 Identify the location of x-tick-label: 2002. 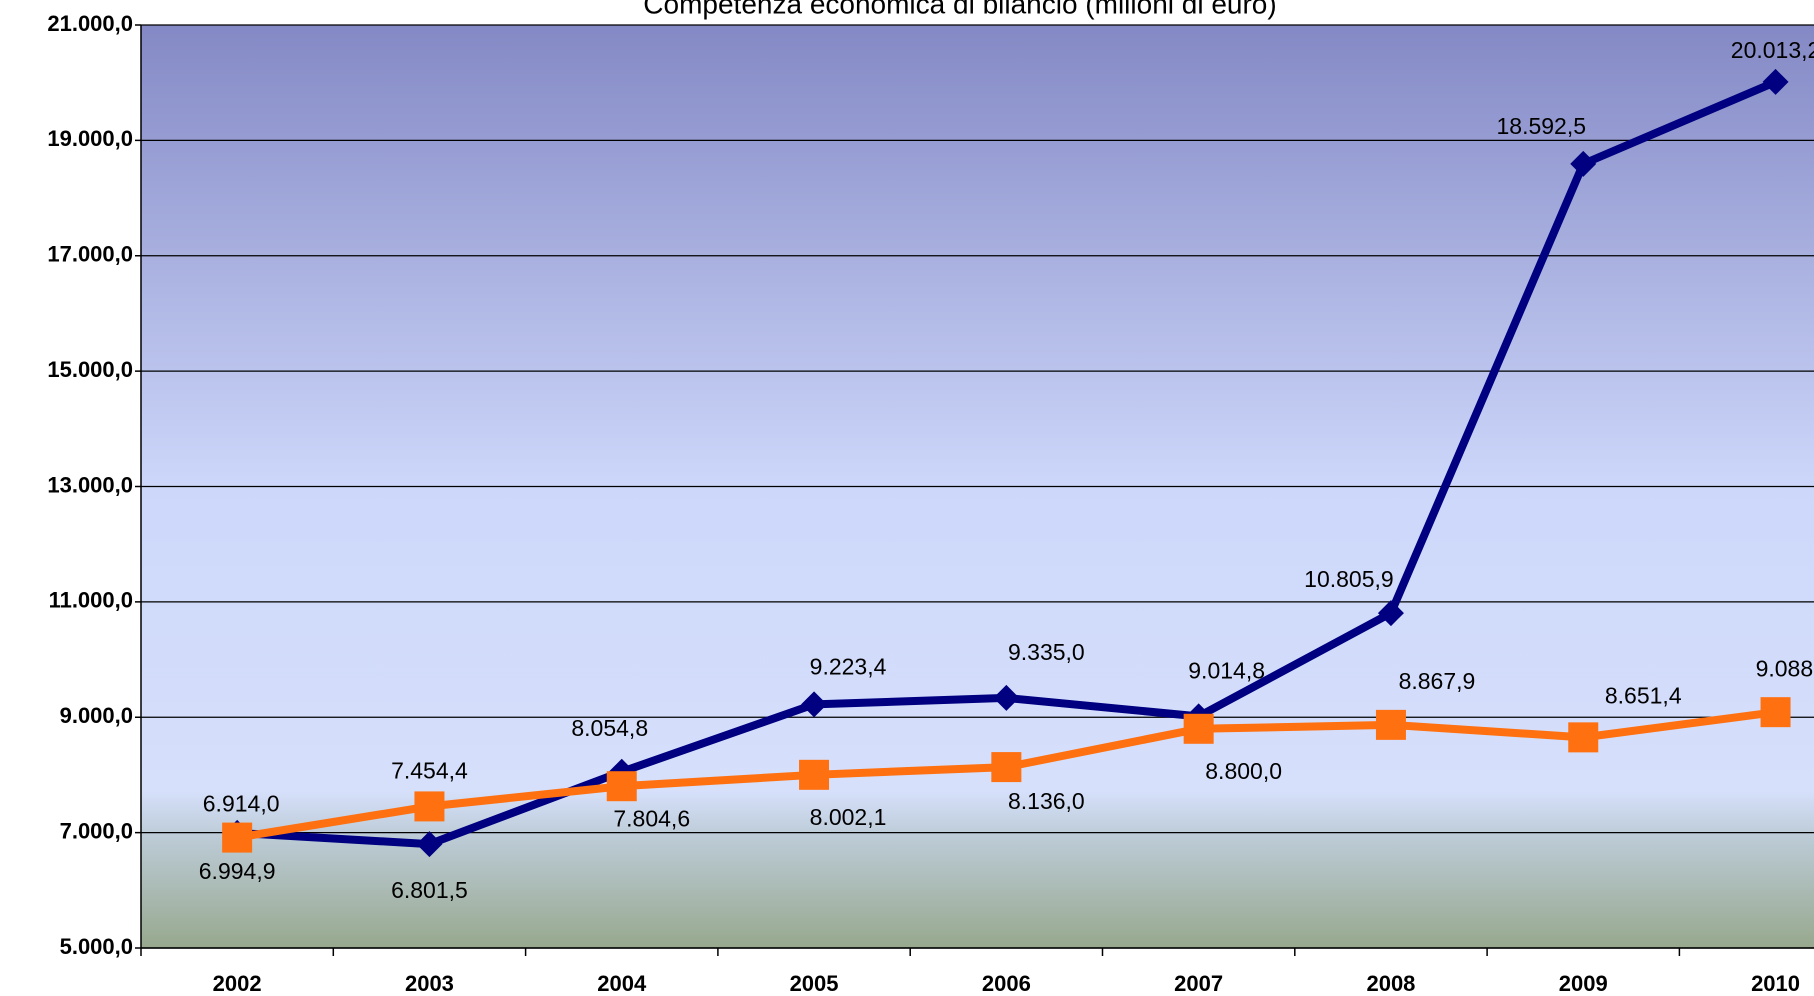
(237, 983).